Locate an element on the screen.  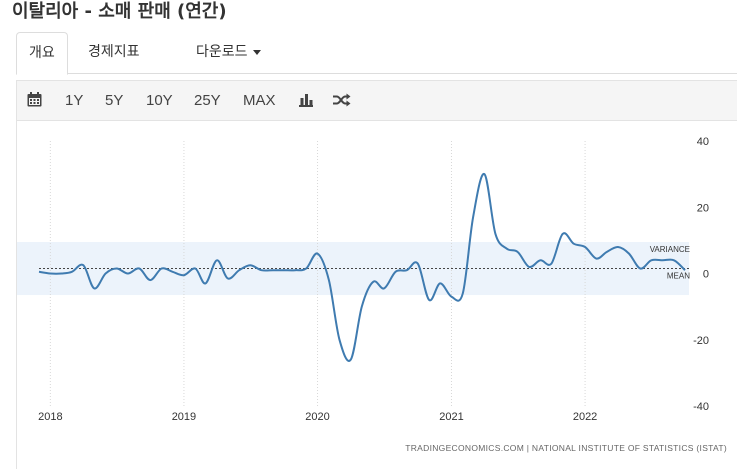
x-tick-label: 2022 is located at coordinates (585, 417).